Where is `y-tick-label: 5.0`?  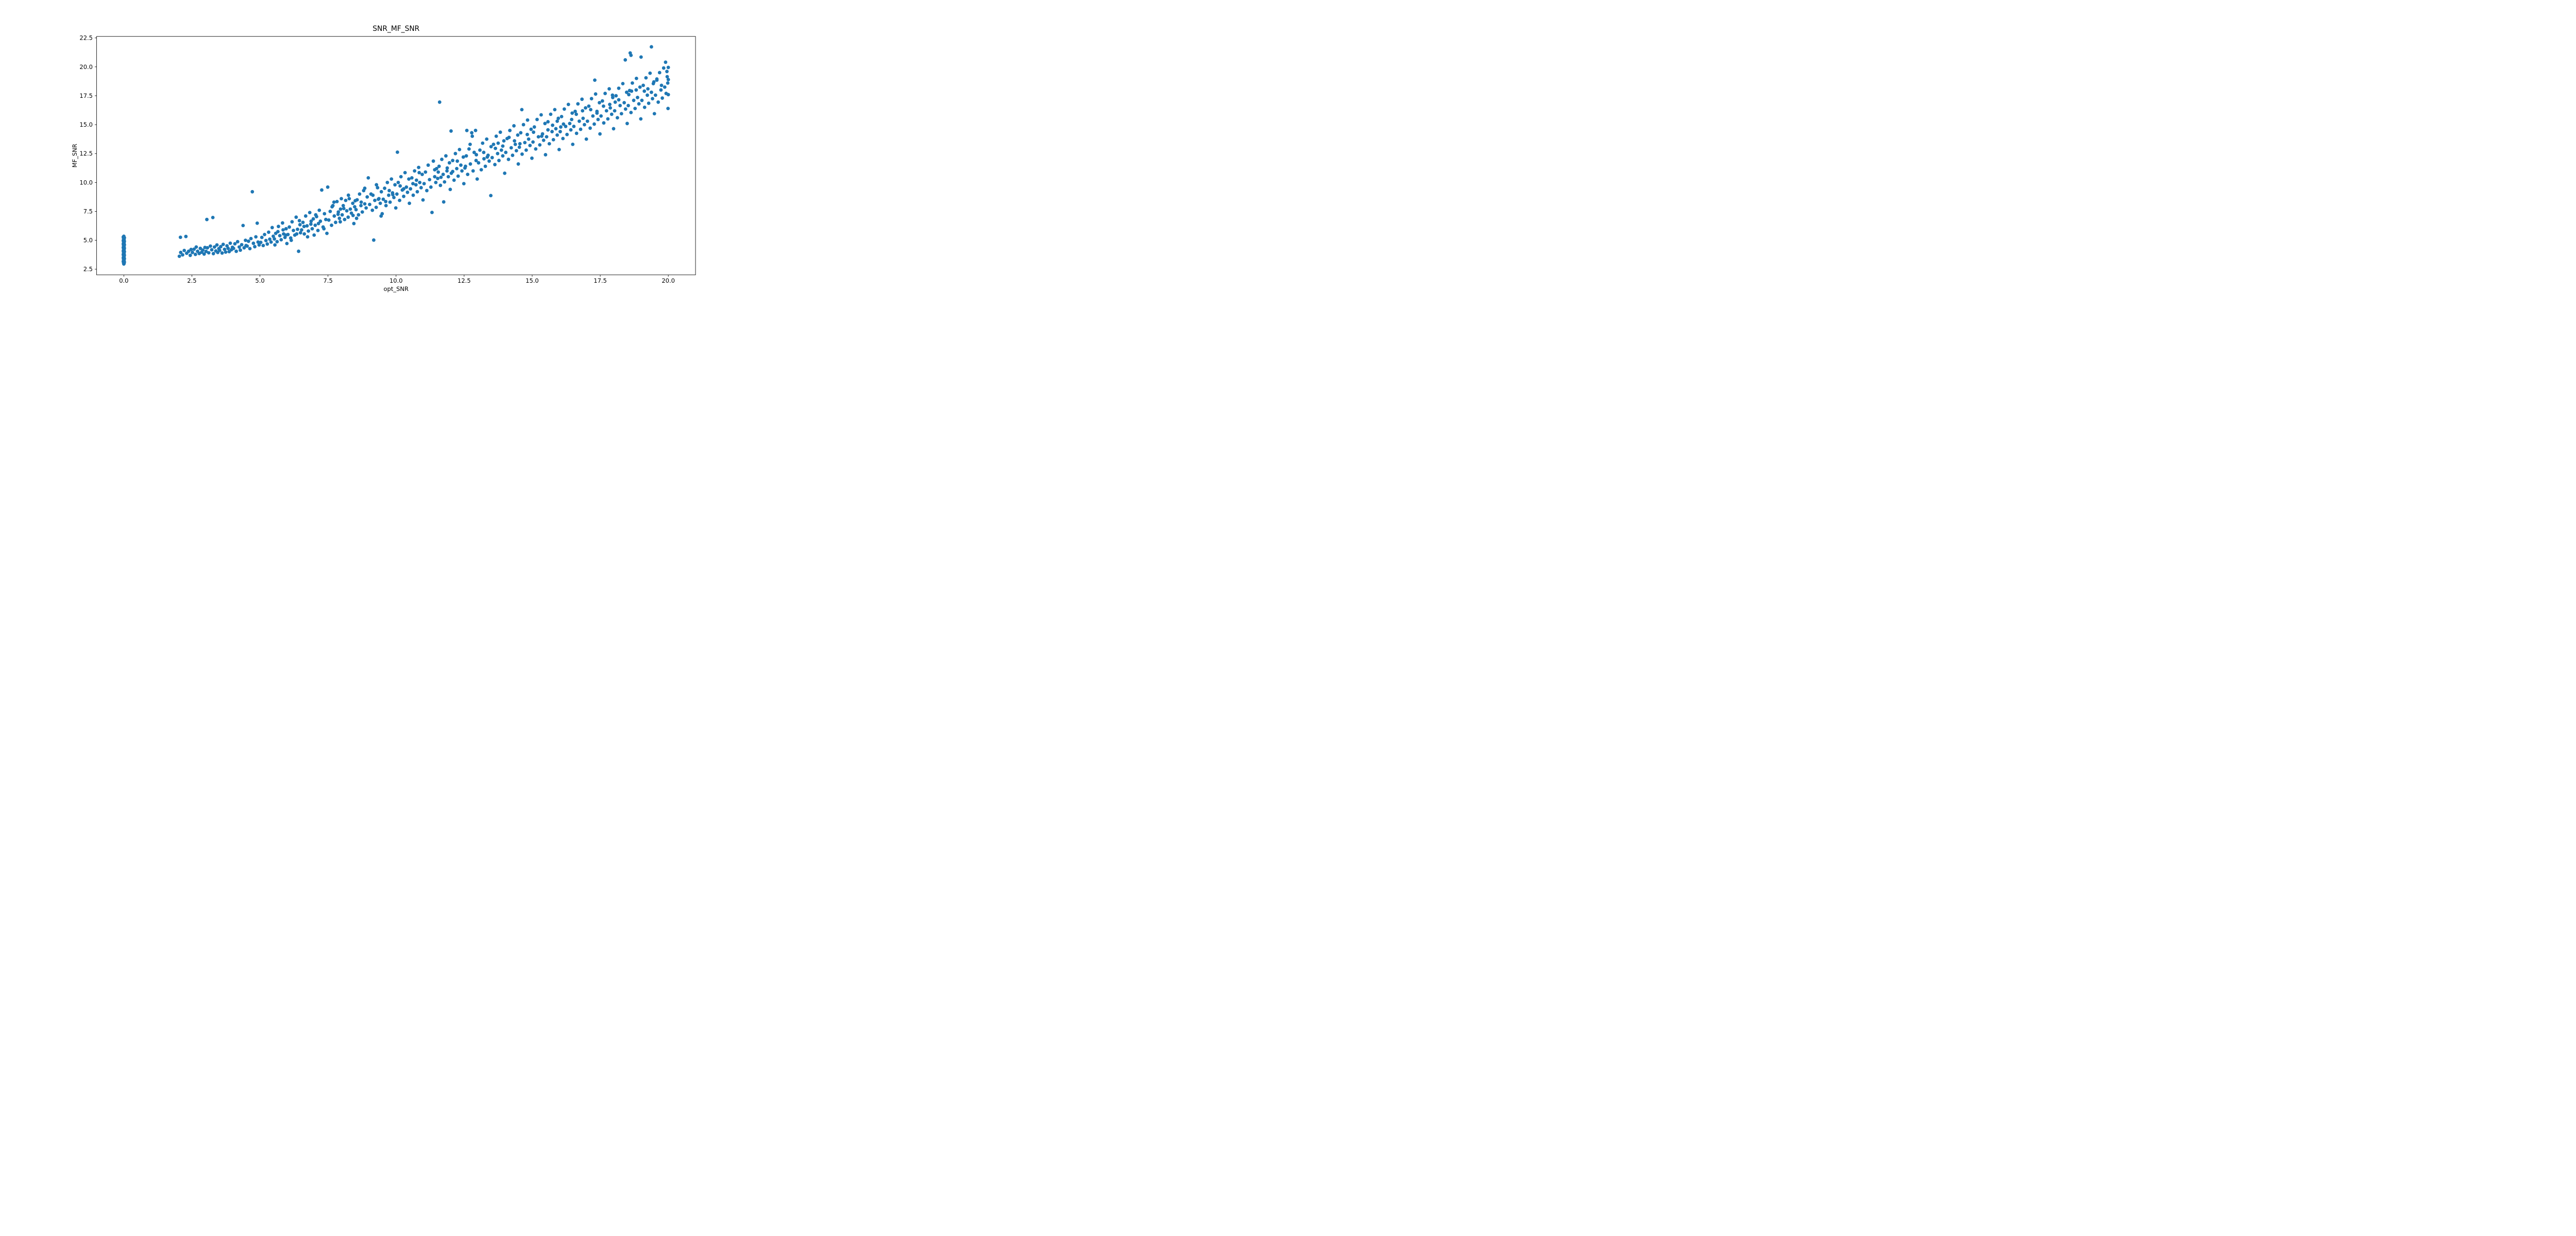
y-tick-label: 5.0 is located at coordinates (88, 241).